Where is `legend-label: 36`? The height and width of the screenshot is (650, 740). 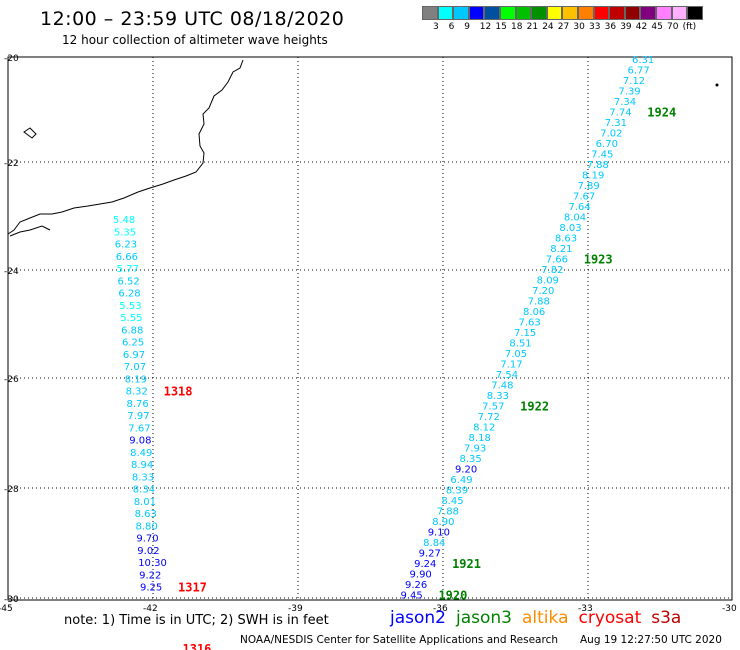 legend-label: 36 is located at coordinates (610, 27).